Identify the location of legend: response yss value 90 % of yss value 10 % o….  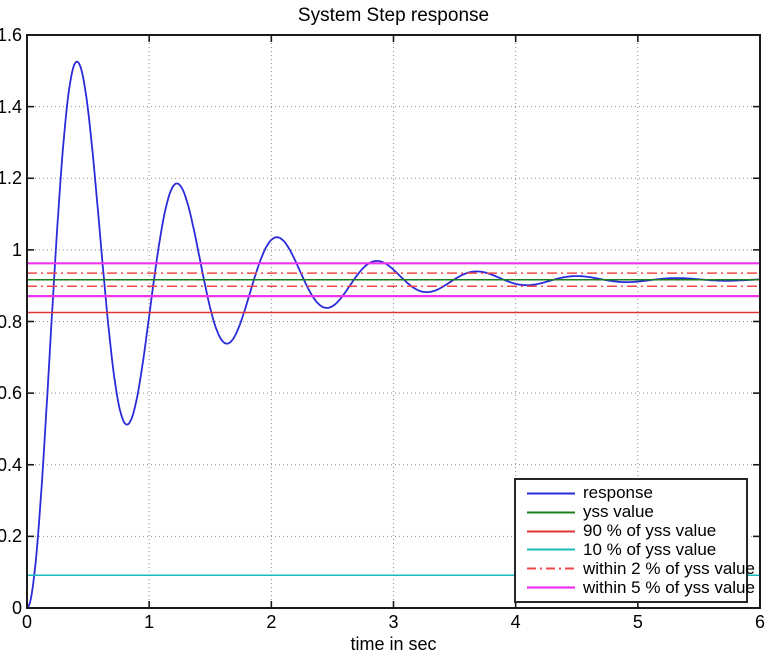
(634, 540).